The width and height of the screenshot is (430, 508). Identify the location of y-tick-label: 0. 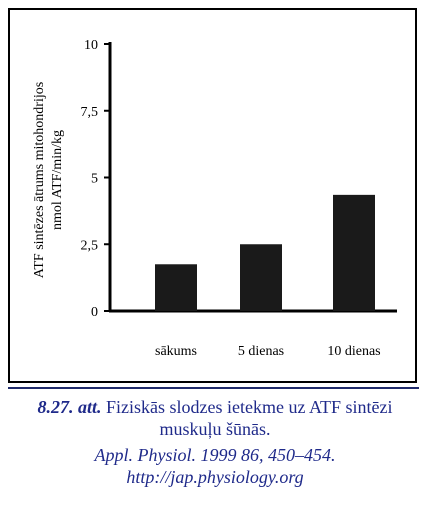
(94, 312).